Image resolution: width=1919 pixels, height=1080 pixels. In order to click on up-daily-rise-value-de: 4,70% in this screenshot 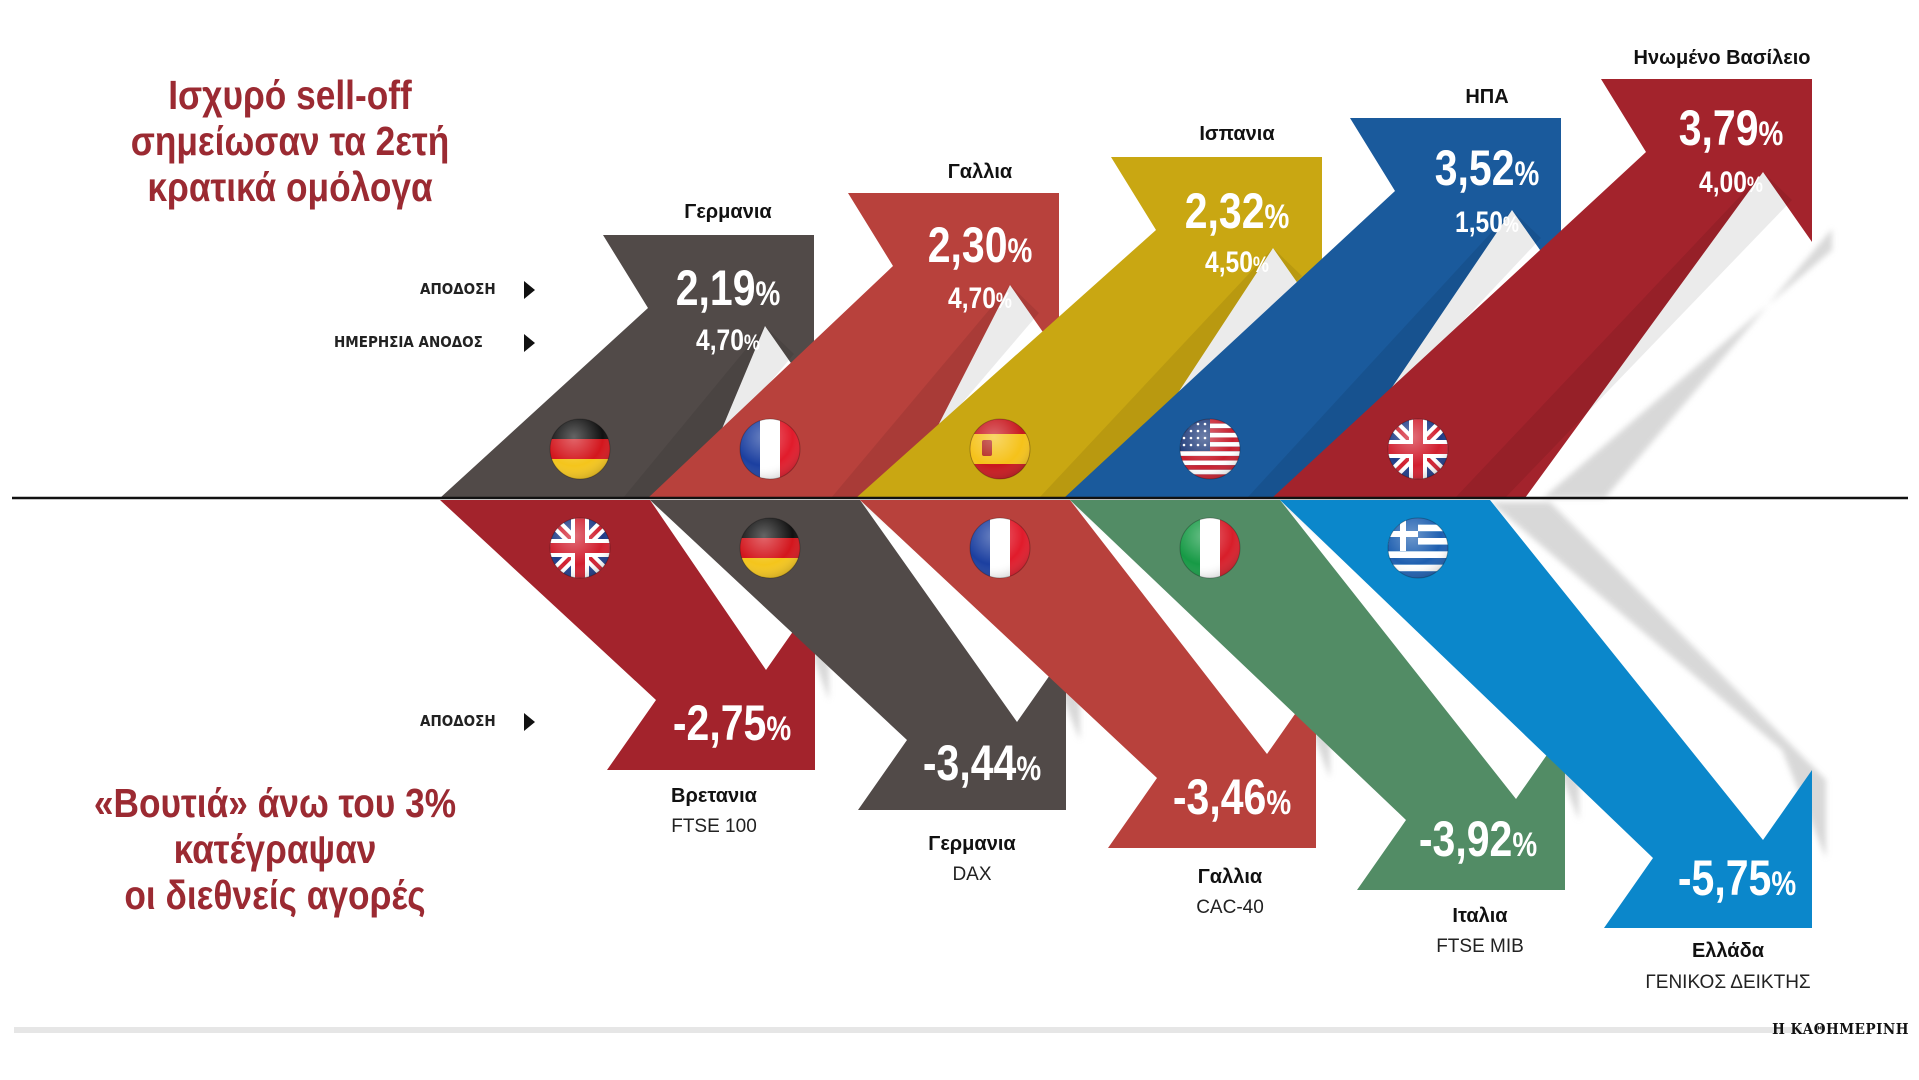, I will do `click(728, 340)`.